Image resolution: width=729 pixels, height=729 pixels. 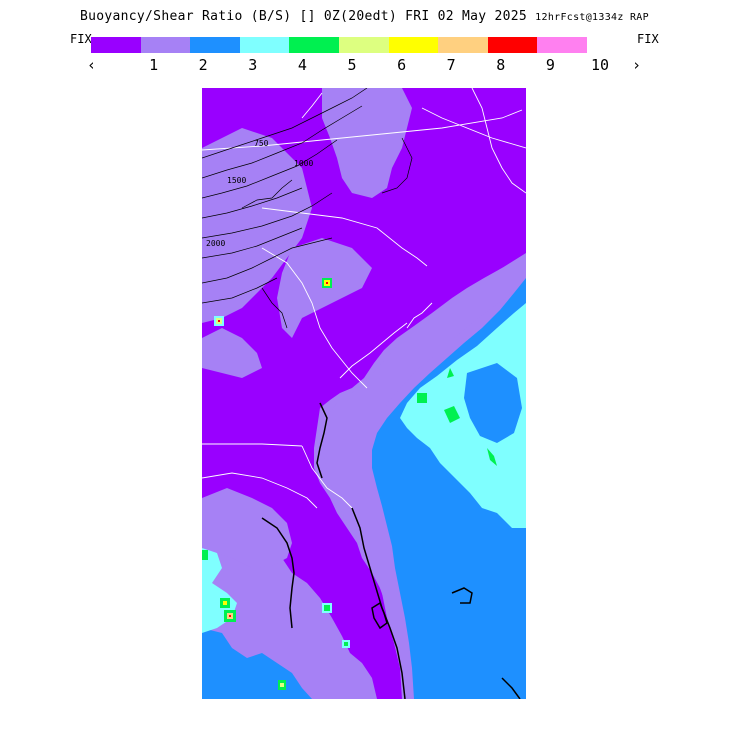 I want to click on contour-label-1000: 1000, so click(x=303, y=163).